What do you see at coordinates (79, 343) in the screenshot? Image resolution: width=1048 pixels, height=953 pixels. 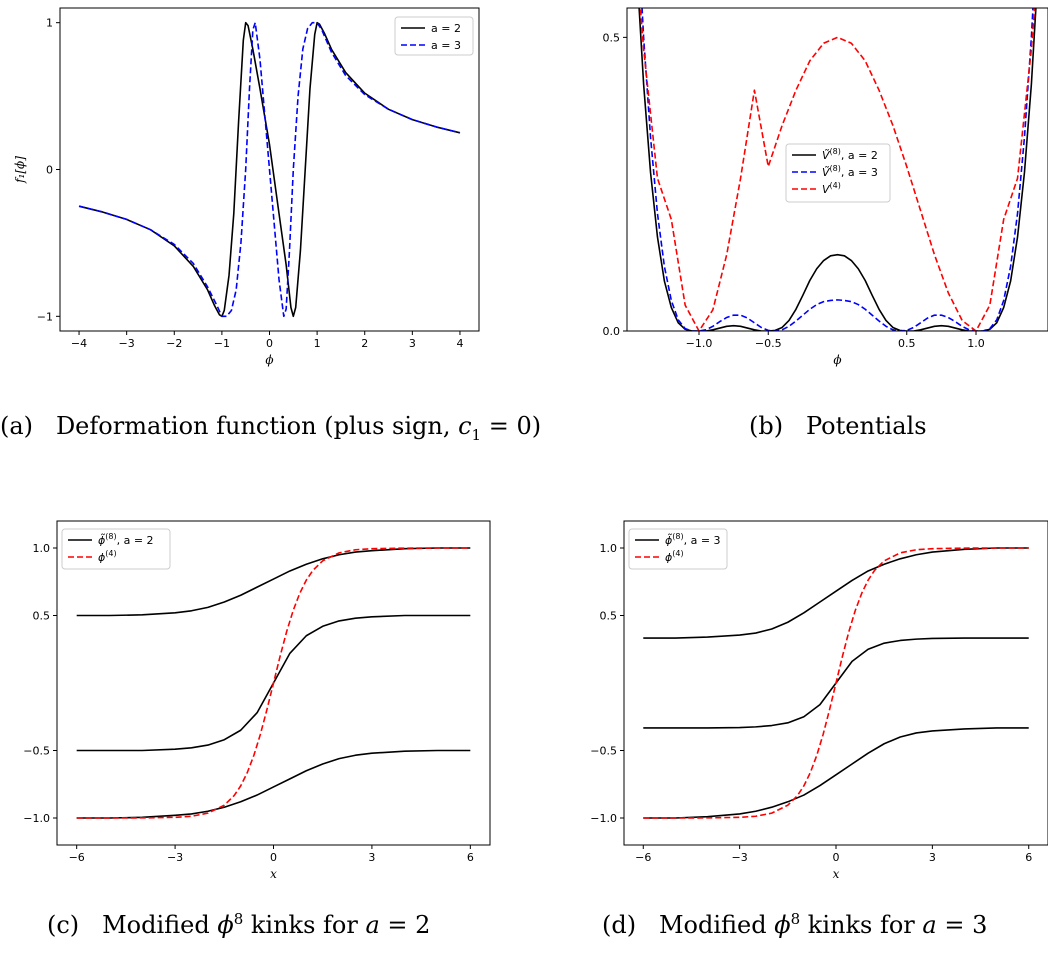 I see `x-tick-label: −4` at bounding box center [79, 343].